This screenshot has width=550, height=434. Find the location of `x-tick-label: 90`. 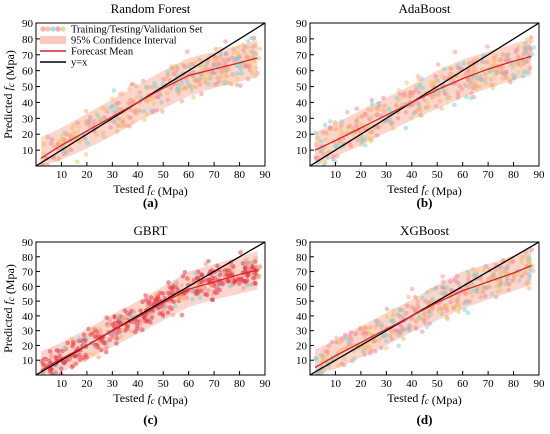

x-tick-label: 90 is located at coordinates (266, 384).